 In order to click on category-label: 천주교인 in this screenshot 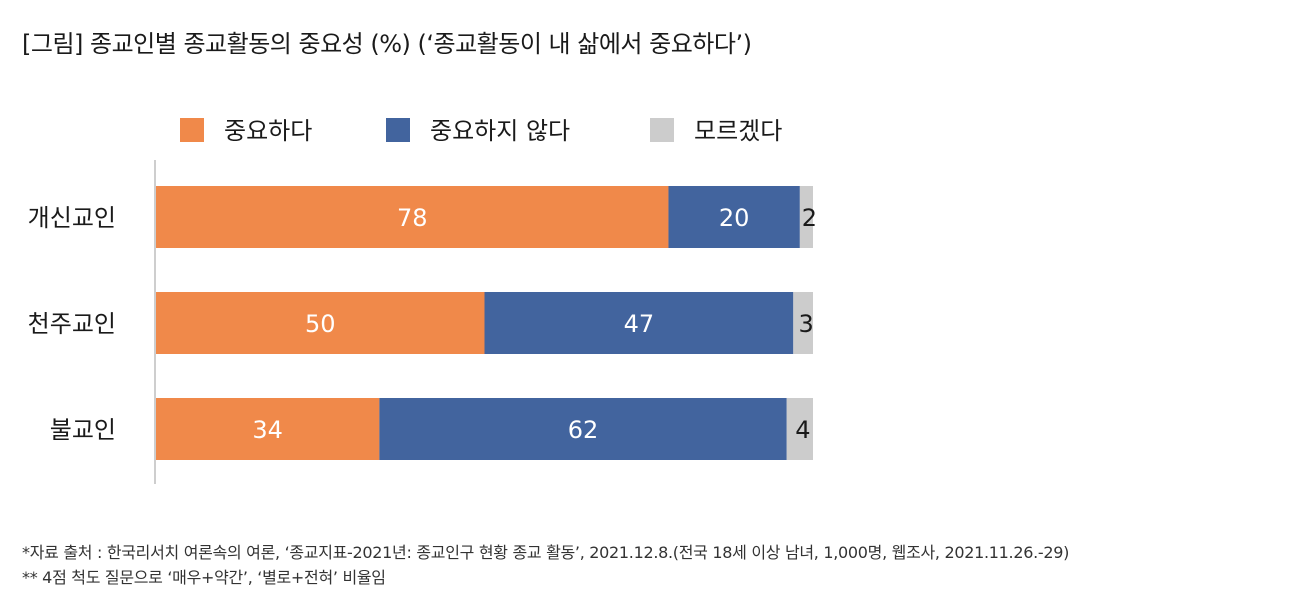, I will do `click(72, 324)`.